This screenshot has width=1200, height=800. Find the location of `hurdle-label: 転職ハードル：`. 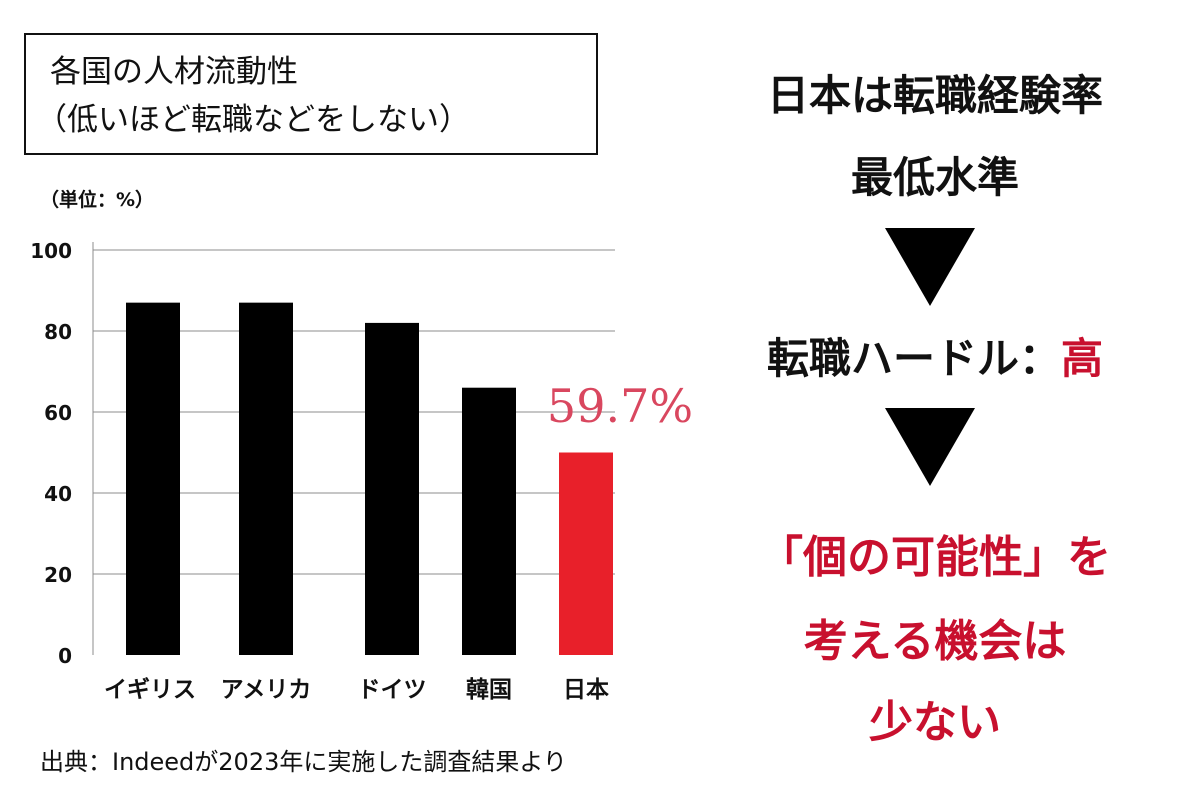

hurdle-label: 転職ハードル： is located at coordinates (913, 358).